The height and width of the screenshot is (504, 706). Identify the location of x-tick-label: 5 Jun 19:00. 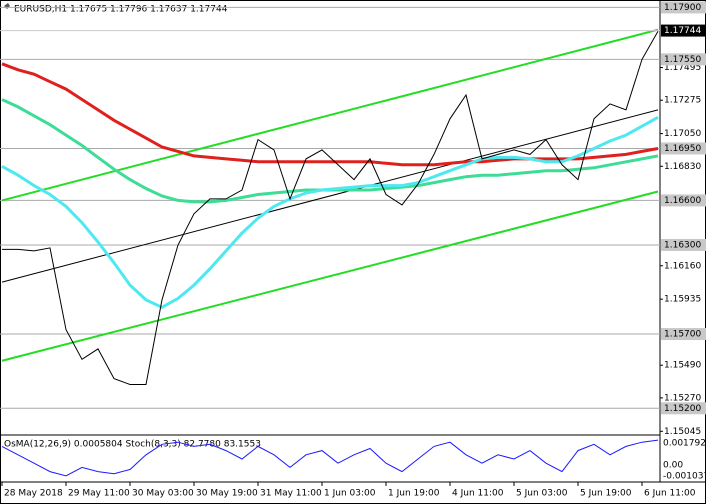
(606, 494).